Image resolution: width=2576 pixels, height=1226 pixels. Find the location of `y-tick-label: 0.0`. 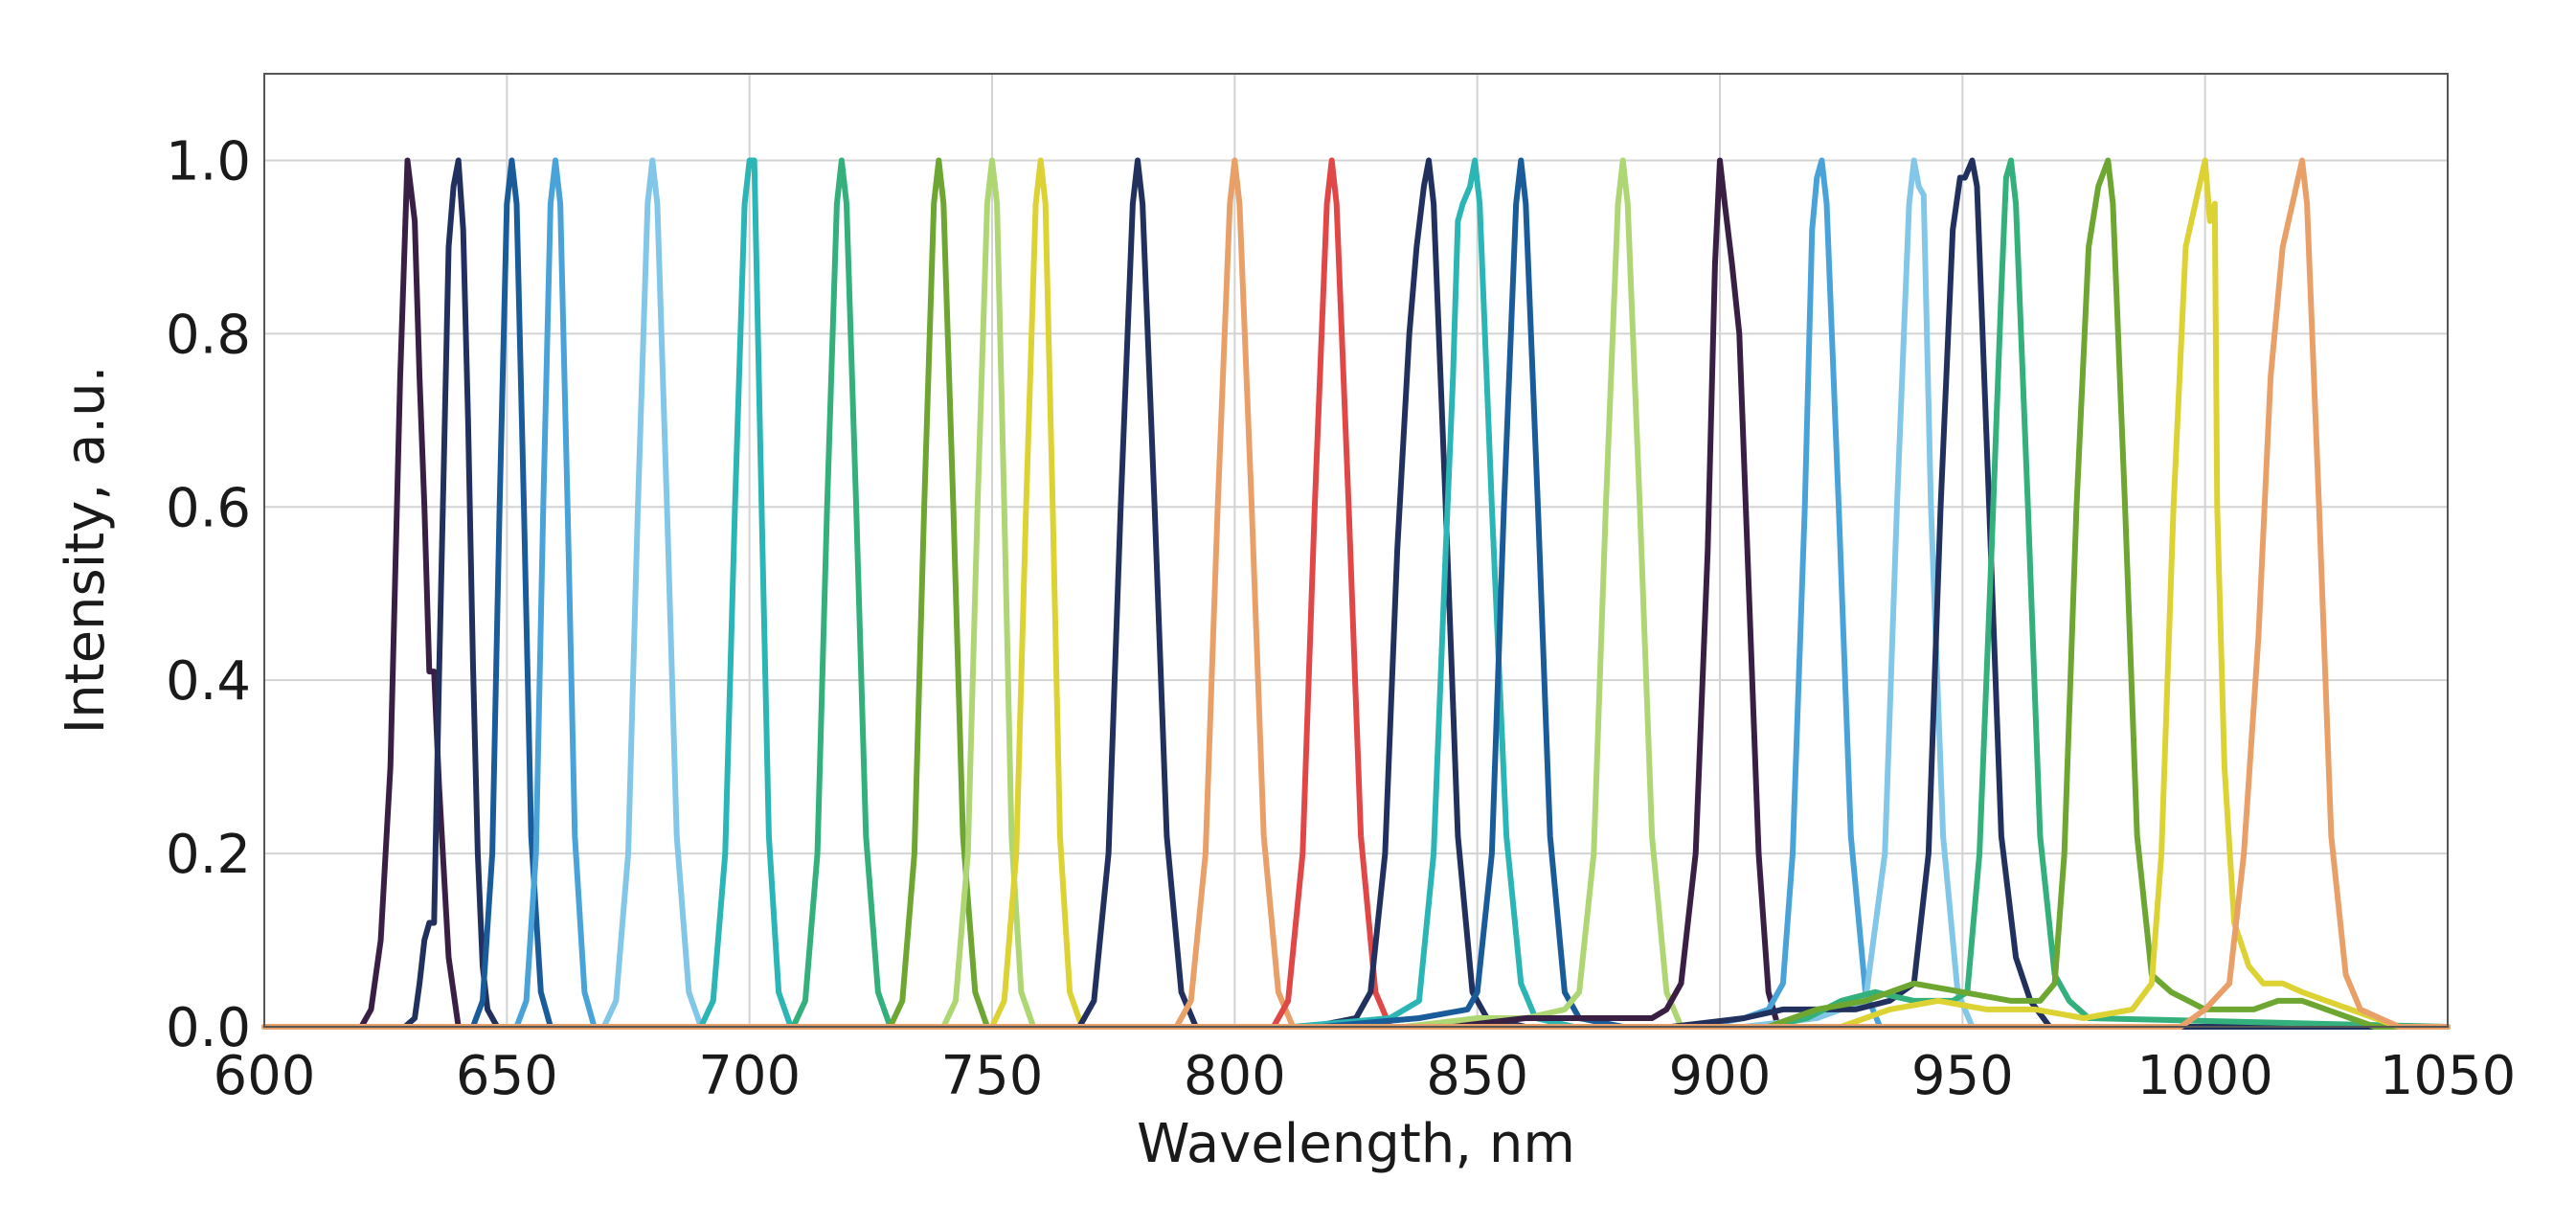

y-tick-label: 0.0 is located at coordinates (208, 1028).